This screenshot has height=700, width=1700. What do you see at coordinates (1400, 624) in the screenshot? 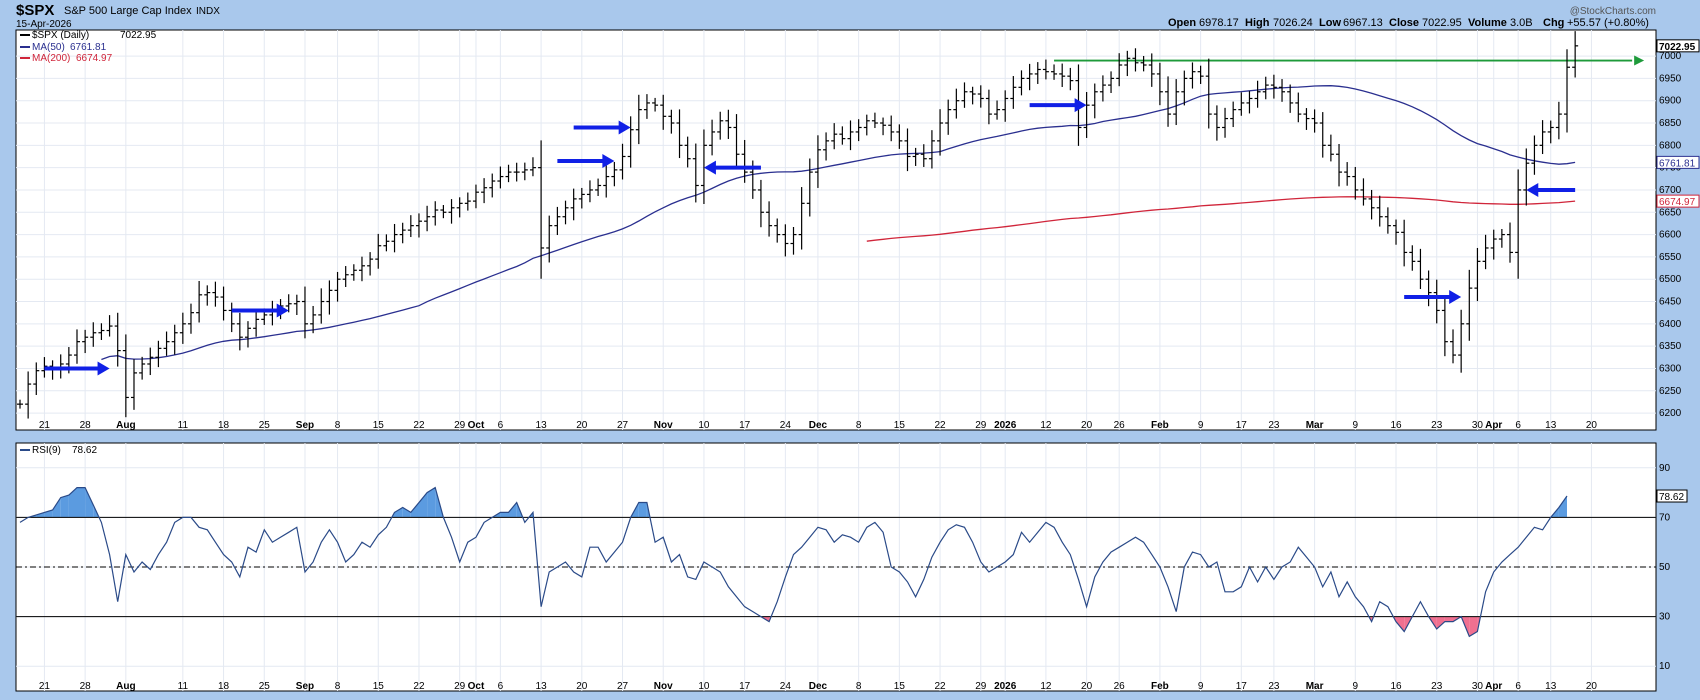
I see `rsi-oversold-fill` at bounding box center [1400, 624].